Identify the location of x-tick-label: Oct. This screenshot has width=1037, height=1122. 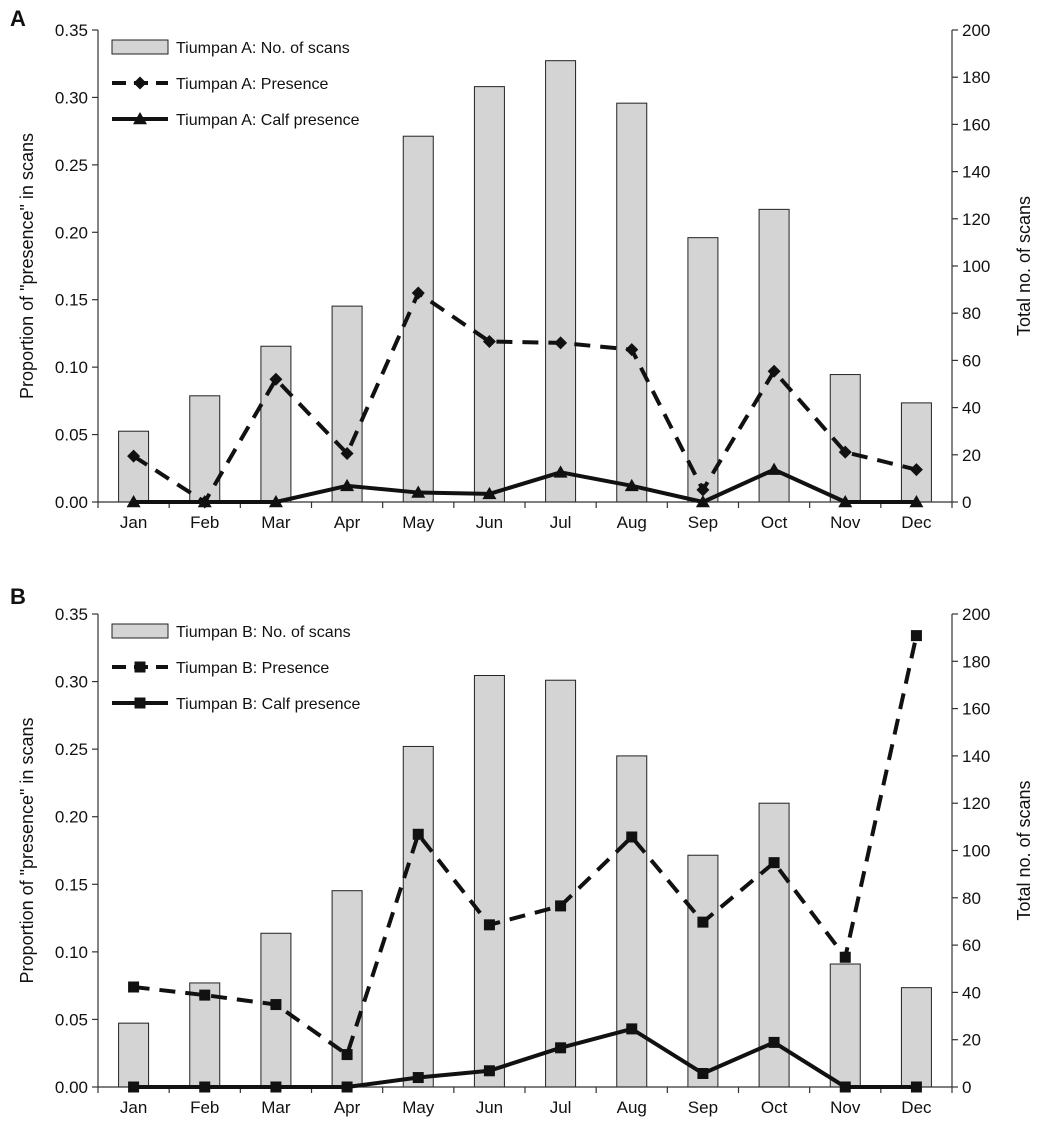
(774, 1107).